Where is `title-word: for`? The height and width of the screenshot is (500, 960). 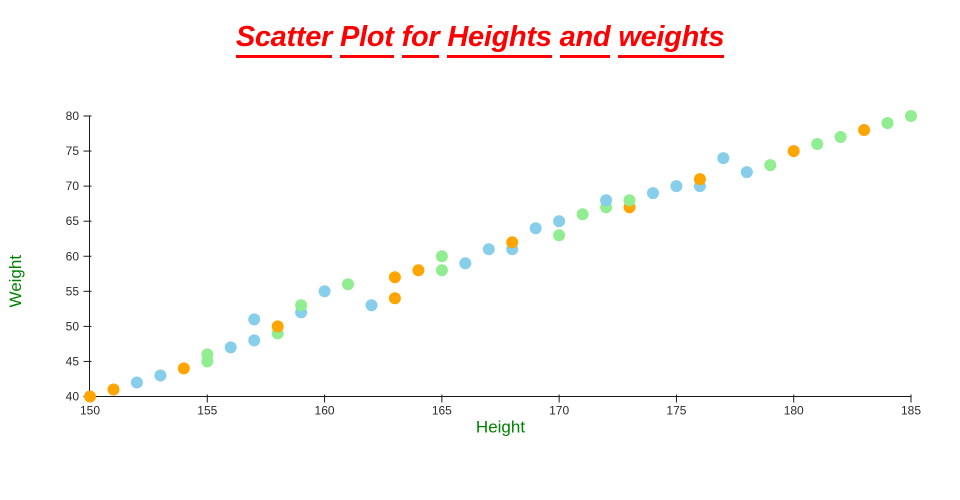 title-word: for is located at coordinates (420, 39).